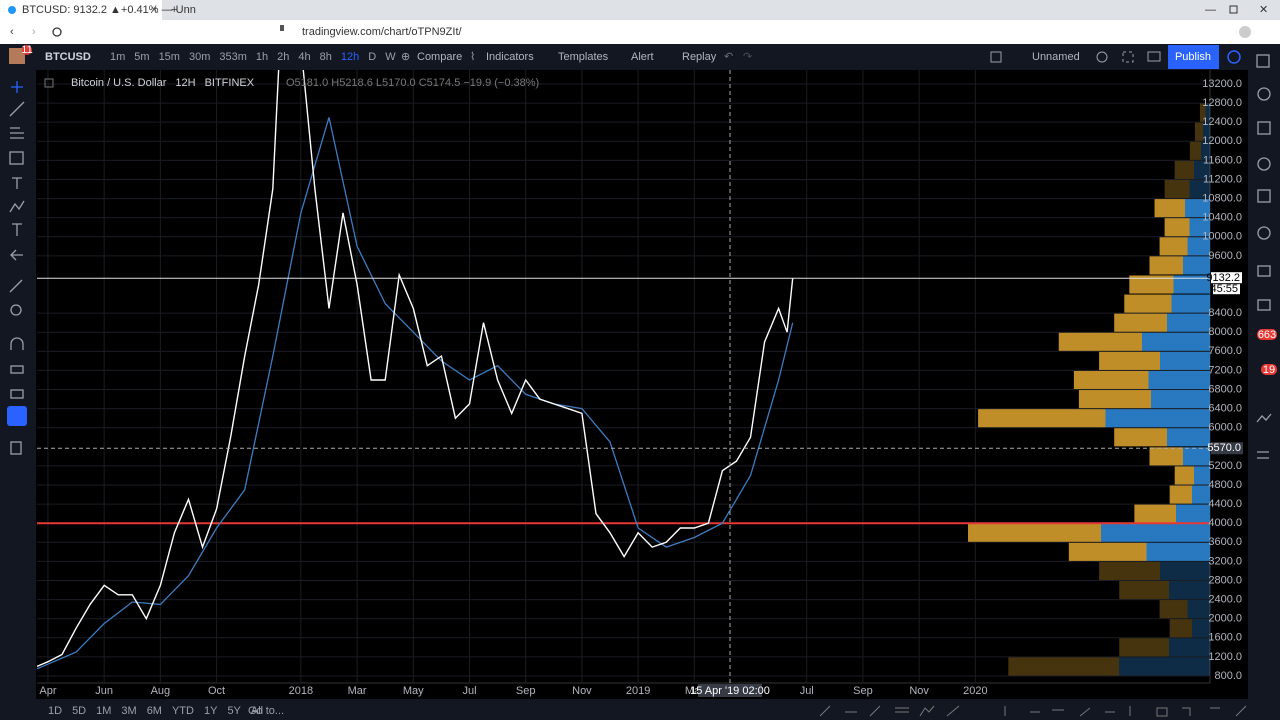 The image size is (1280, 720). Describe the element at coordinates (17, 369) in the screenshot. I see `stay-drawing` at that location.